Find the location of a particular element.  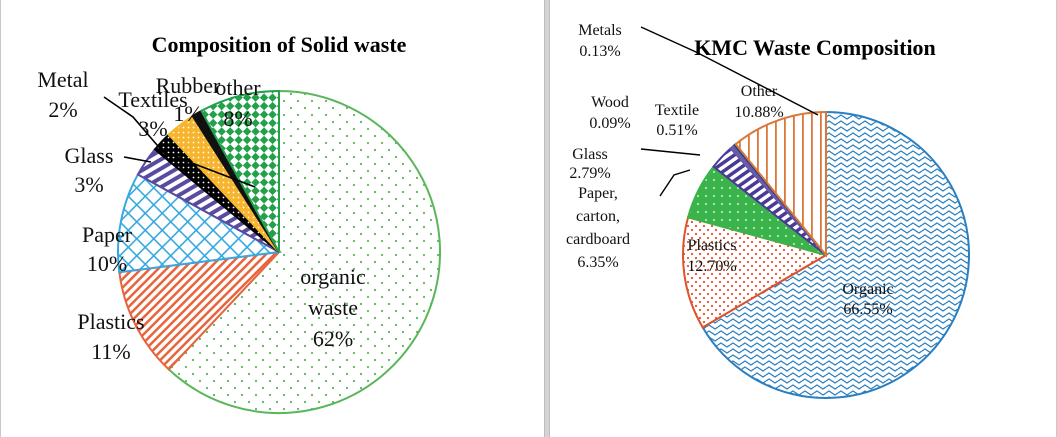

slice-label-wood: Wood 0.09% is located at coordinates (609, 113).